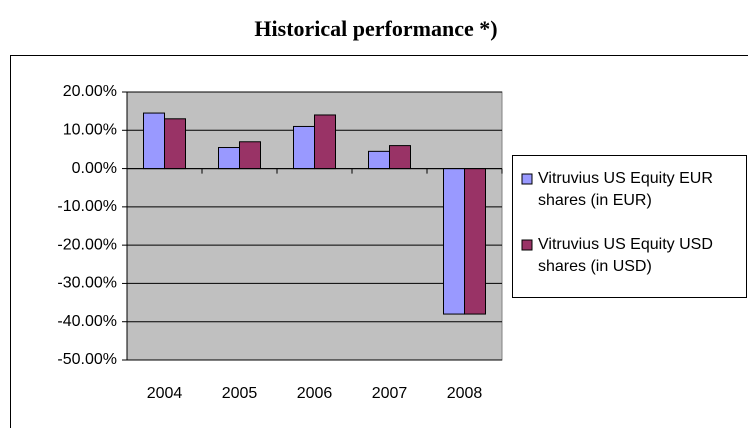  What do you see at coordinates (465, 393) in the screenshot?
I see `x-tick-label: 2008` at bounding box center [465, 393].